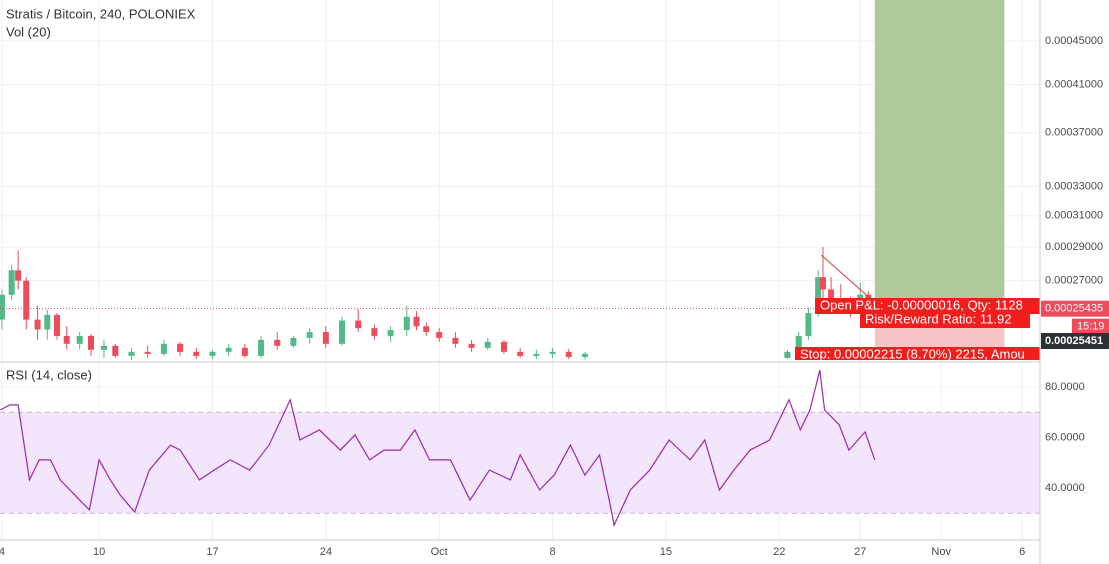 Image resolution: width=1109 pixels, height=564 pixels. Describe the element at coordinates (1074, 41) in the screenshot. I see `y-tick-label: 0.00045000` at that location.